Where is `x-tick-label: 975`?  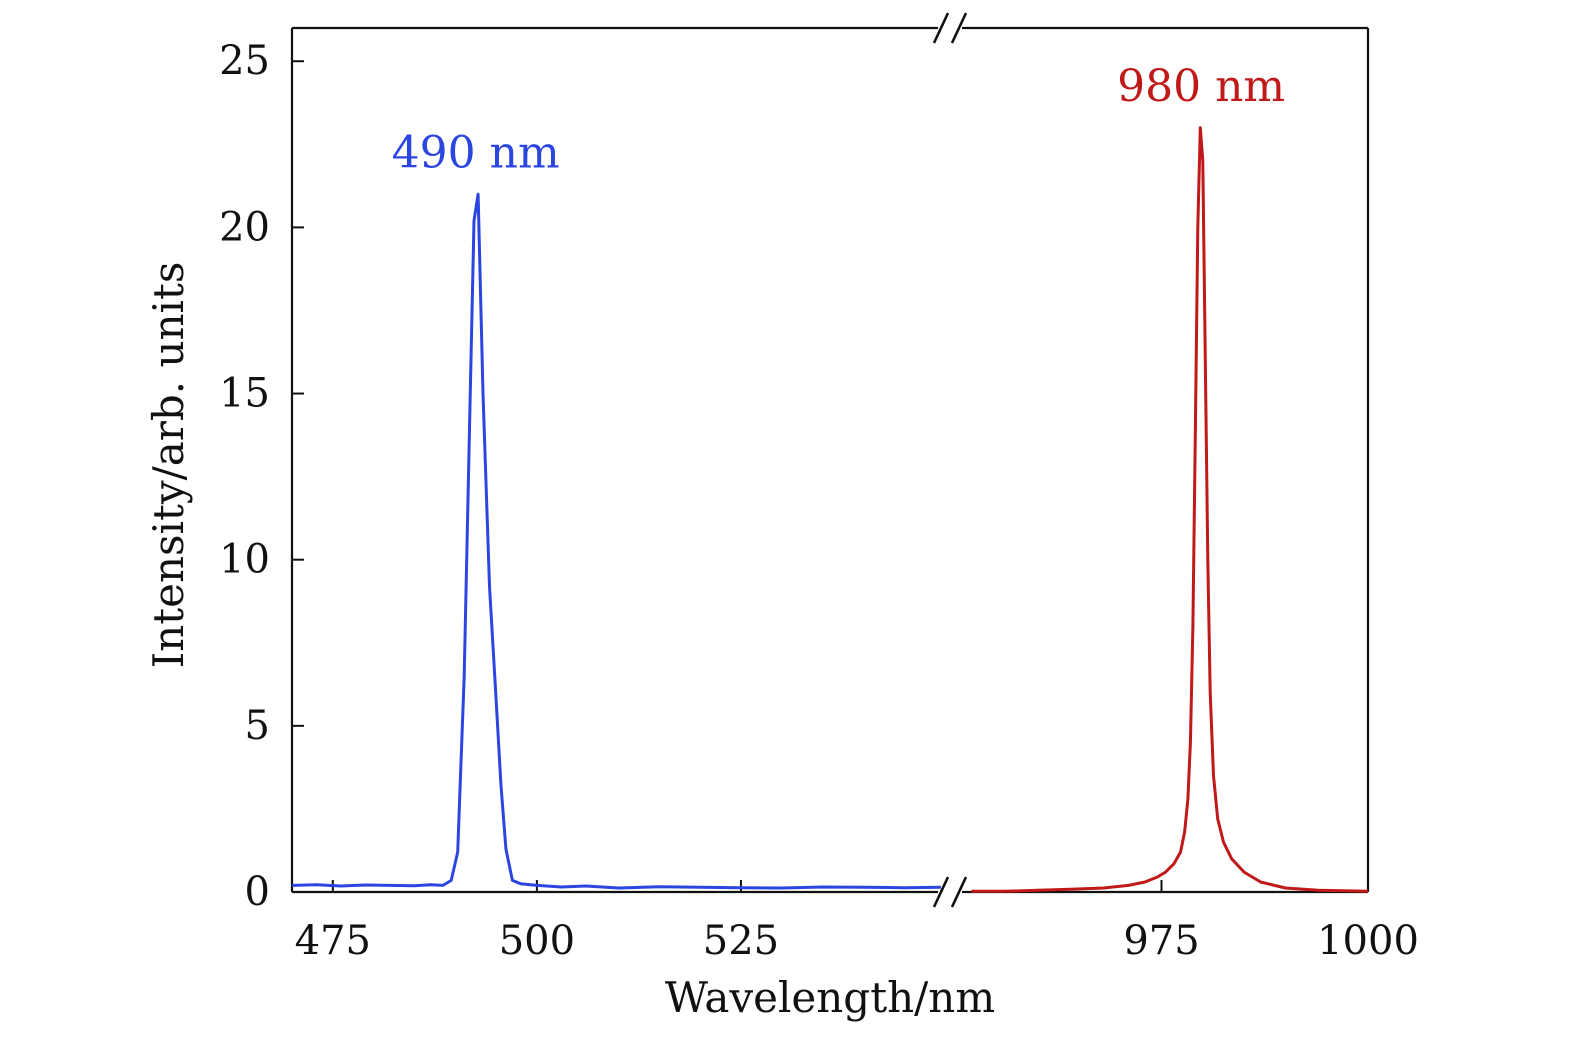 x-tick-label: 975 is located at coordinates (1161, 941).